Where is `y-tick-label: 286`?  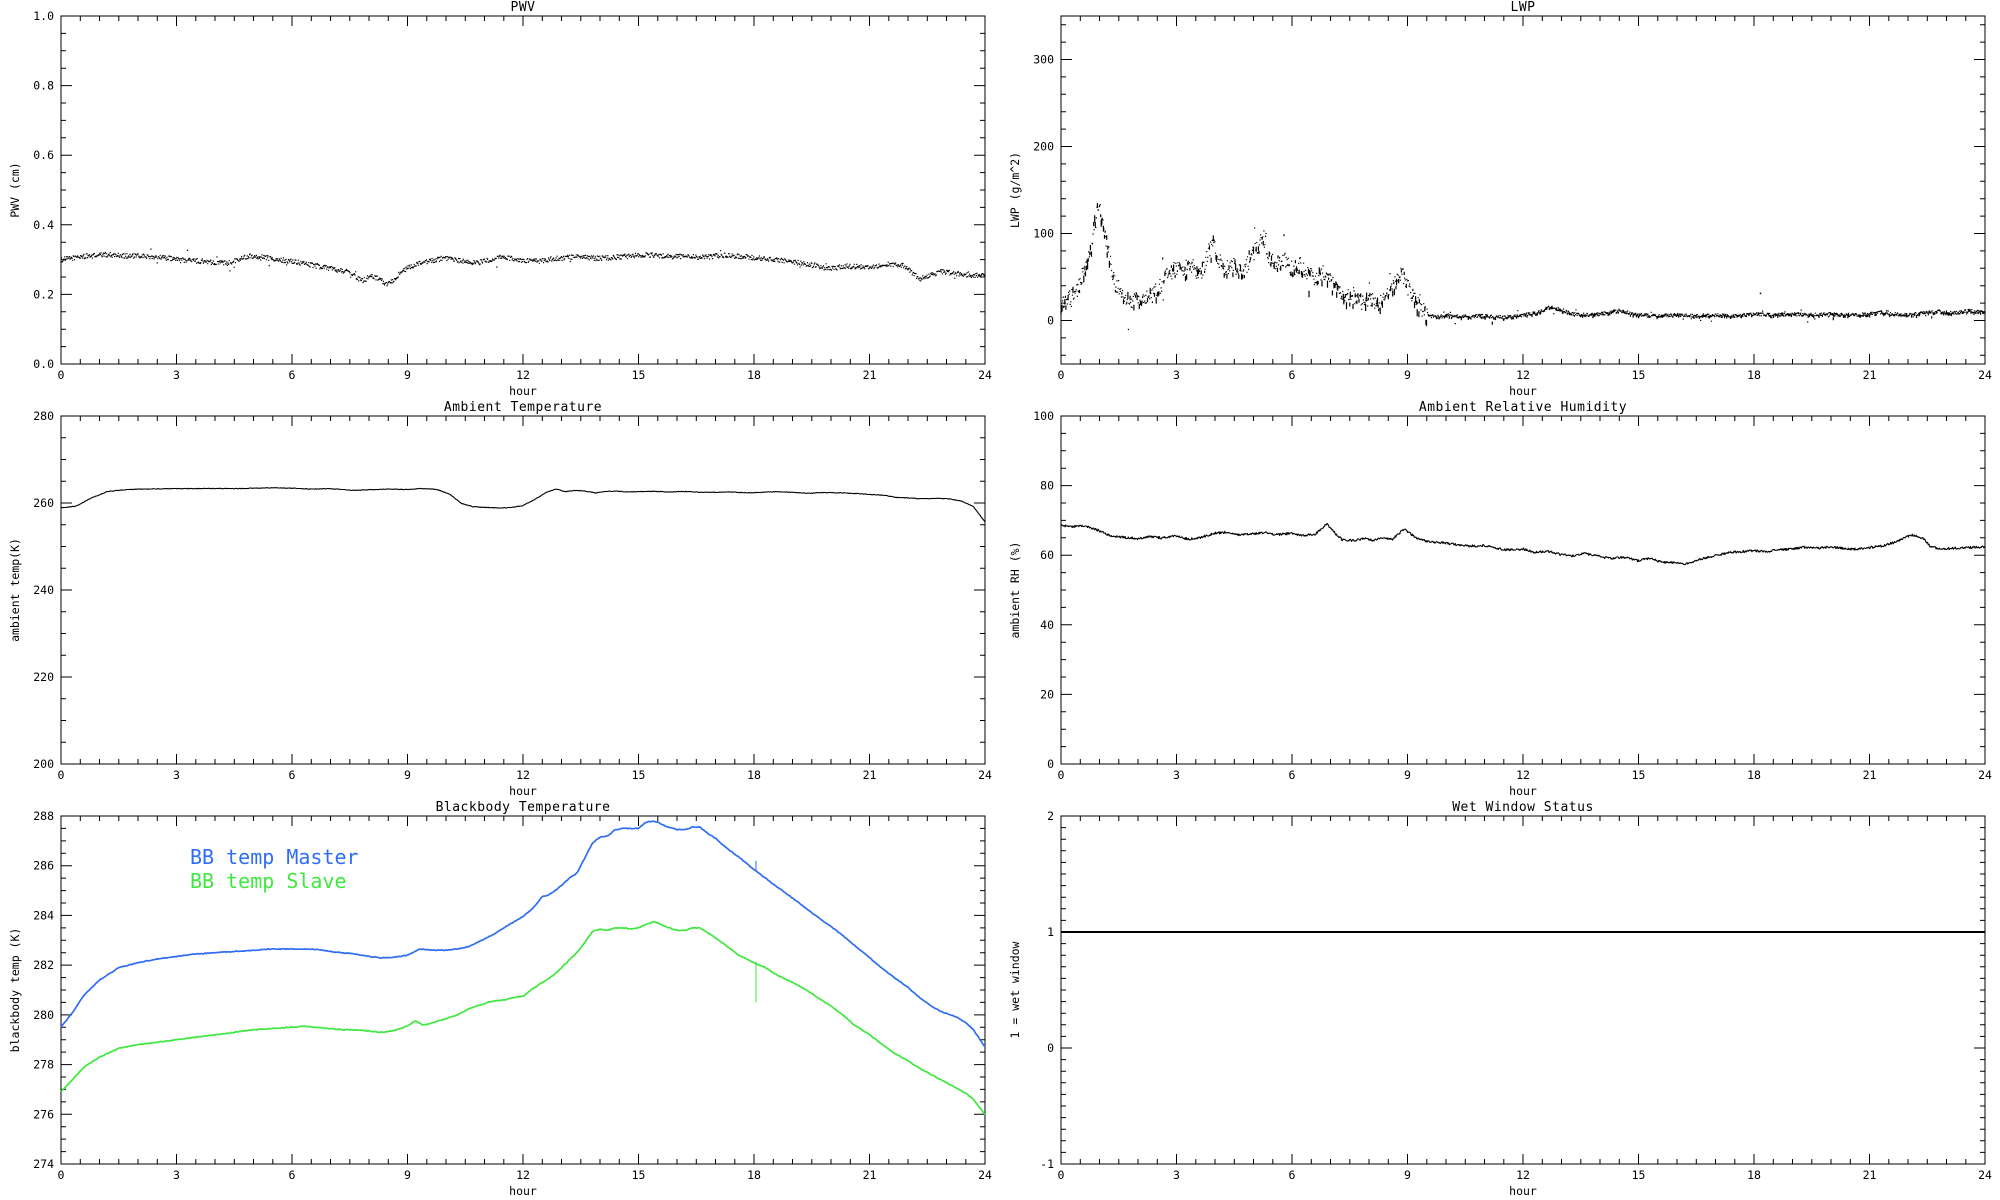 y-tick-label: 286 is located at coordinates (43, 866).